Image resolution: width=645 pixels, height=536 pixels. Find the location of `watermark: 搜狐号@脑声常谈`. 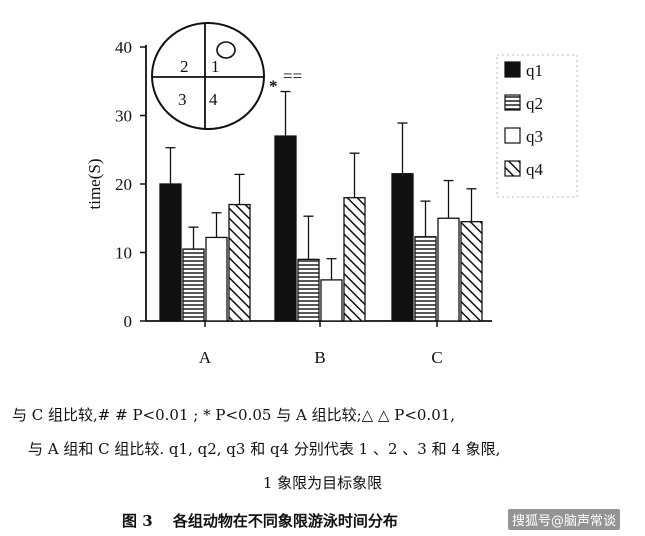

watermark: 搜狐号@脑声常谈 is located at coordinates (564, 519).